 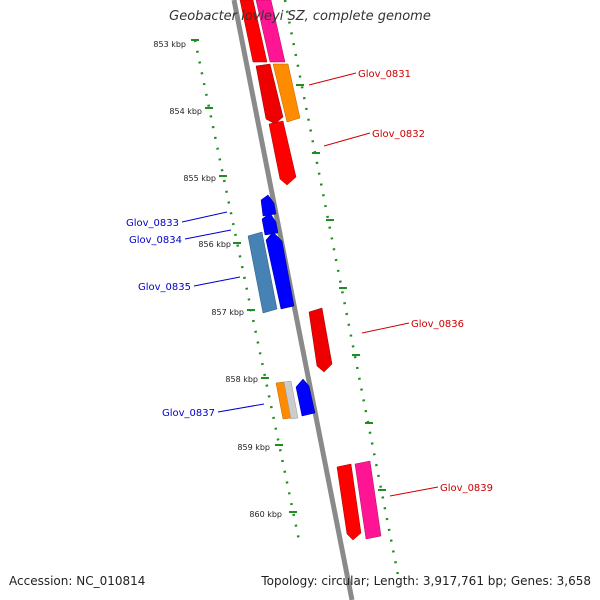 I want to click on gene-label: Glov_0836, so click(x=437, y=324).